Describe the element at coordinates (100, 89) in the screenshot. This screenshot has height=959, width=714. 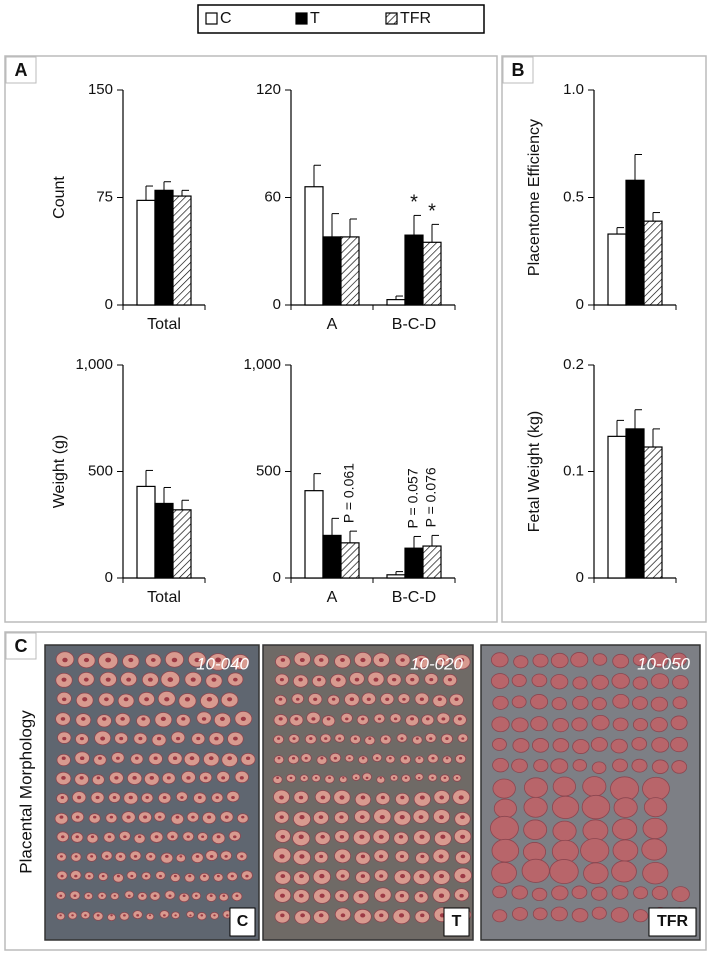
I see `y-tick-label: 150` at that location.